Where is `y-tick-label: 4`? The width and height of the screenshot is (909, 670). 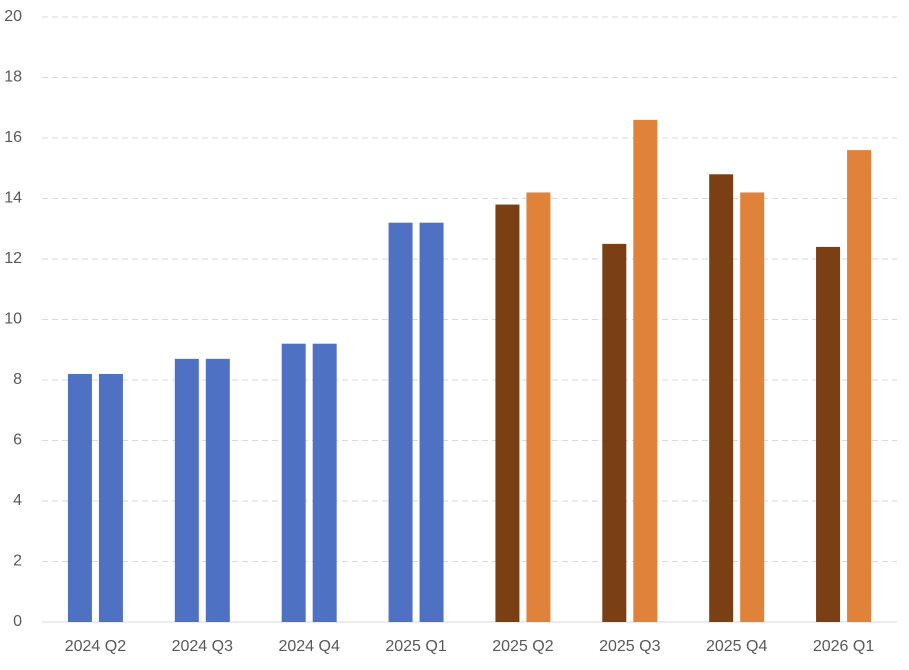
y-tick-label: 4 is located at coordinates (17, 500).